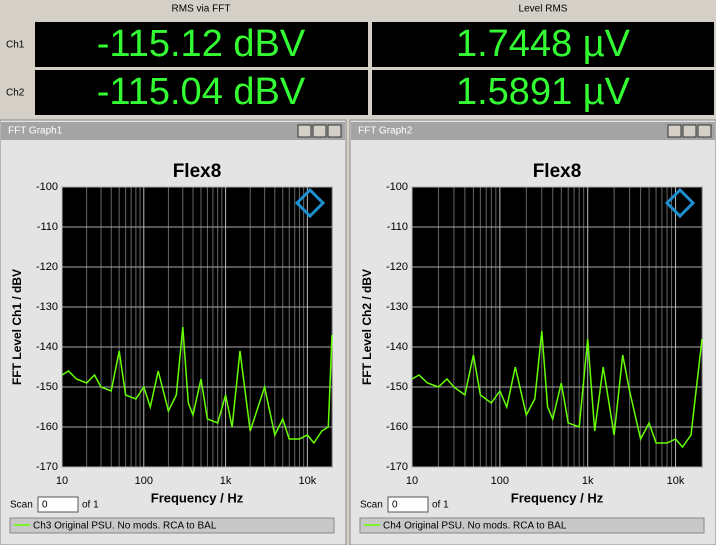 The image size is (716, 545). What do you see at coordinates (125, 526) in the screenshot?
I see `legend-entry: Ch3 Original PSU. No mods. RCA to BAL` at bounding box center [125, 526].